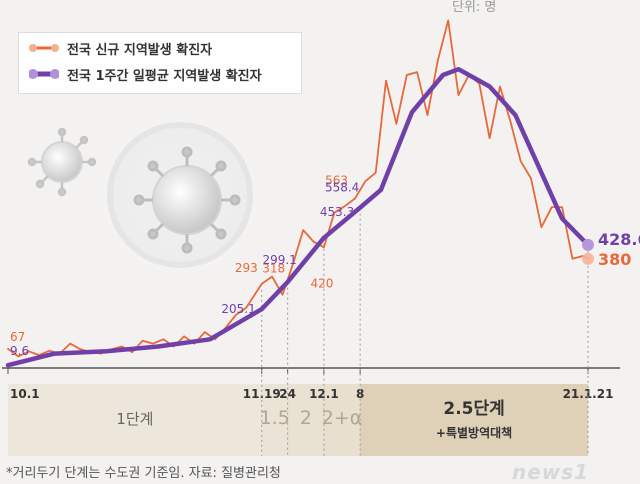 This screenshot has width=640, height=484. Describe the element at coordinates (164, 76) in the screenshot. I see `legend-label-average: 전국 1주간 일평균 지역발생 확진자` at that location.